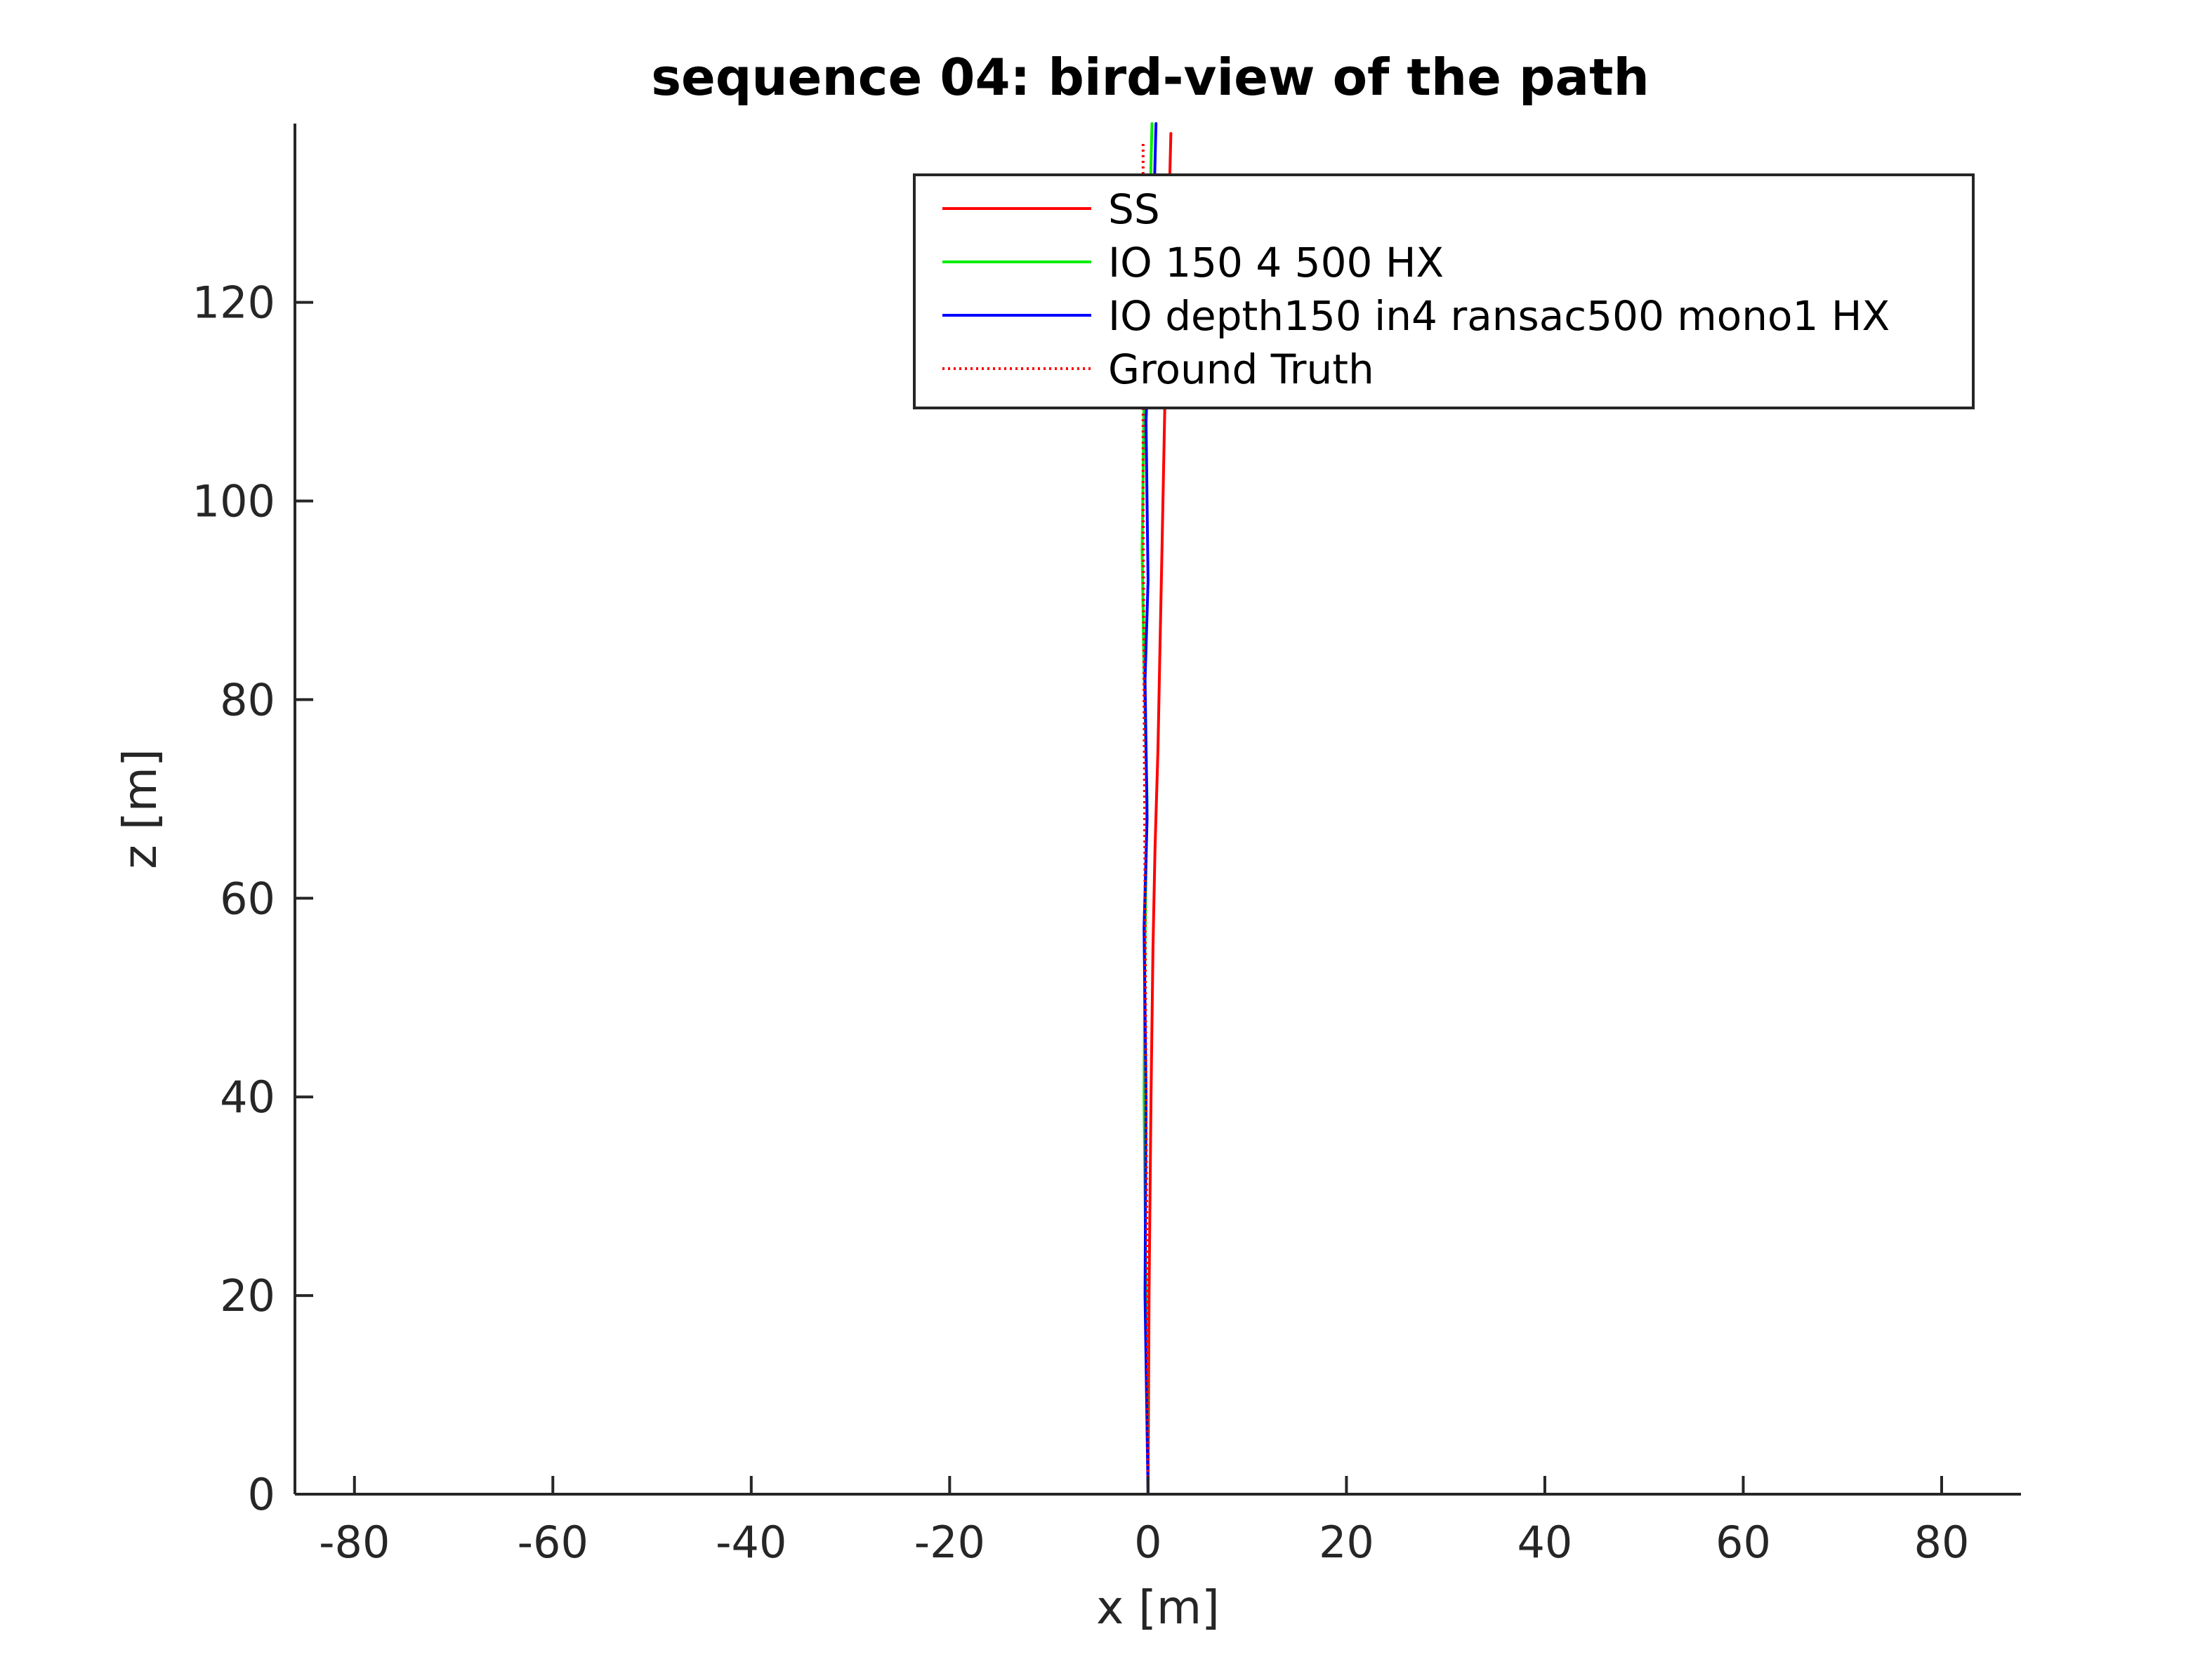 This screenshot has height=1662, width=2212. What do you see at coordinates (1499, 316) in the screenshot?
I see `legend-label: IO depth150 in4 ransac500 mono1 HX` at bounding box center [1499, 316].